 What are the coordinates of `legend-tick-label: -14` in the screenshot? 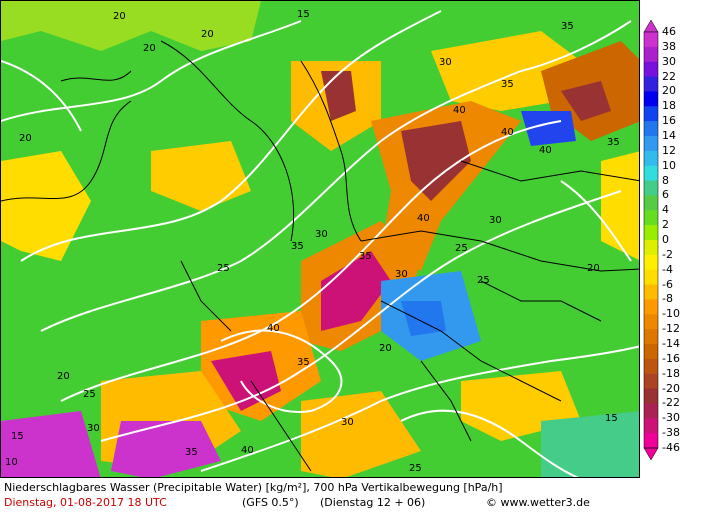 It's located at (671, 343).